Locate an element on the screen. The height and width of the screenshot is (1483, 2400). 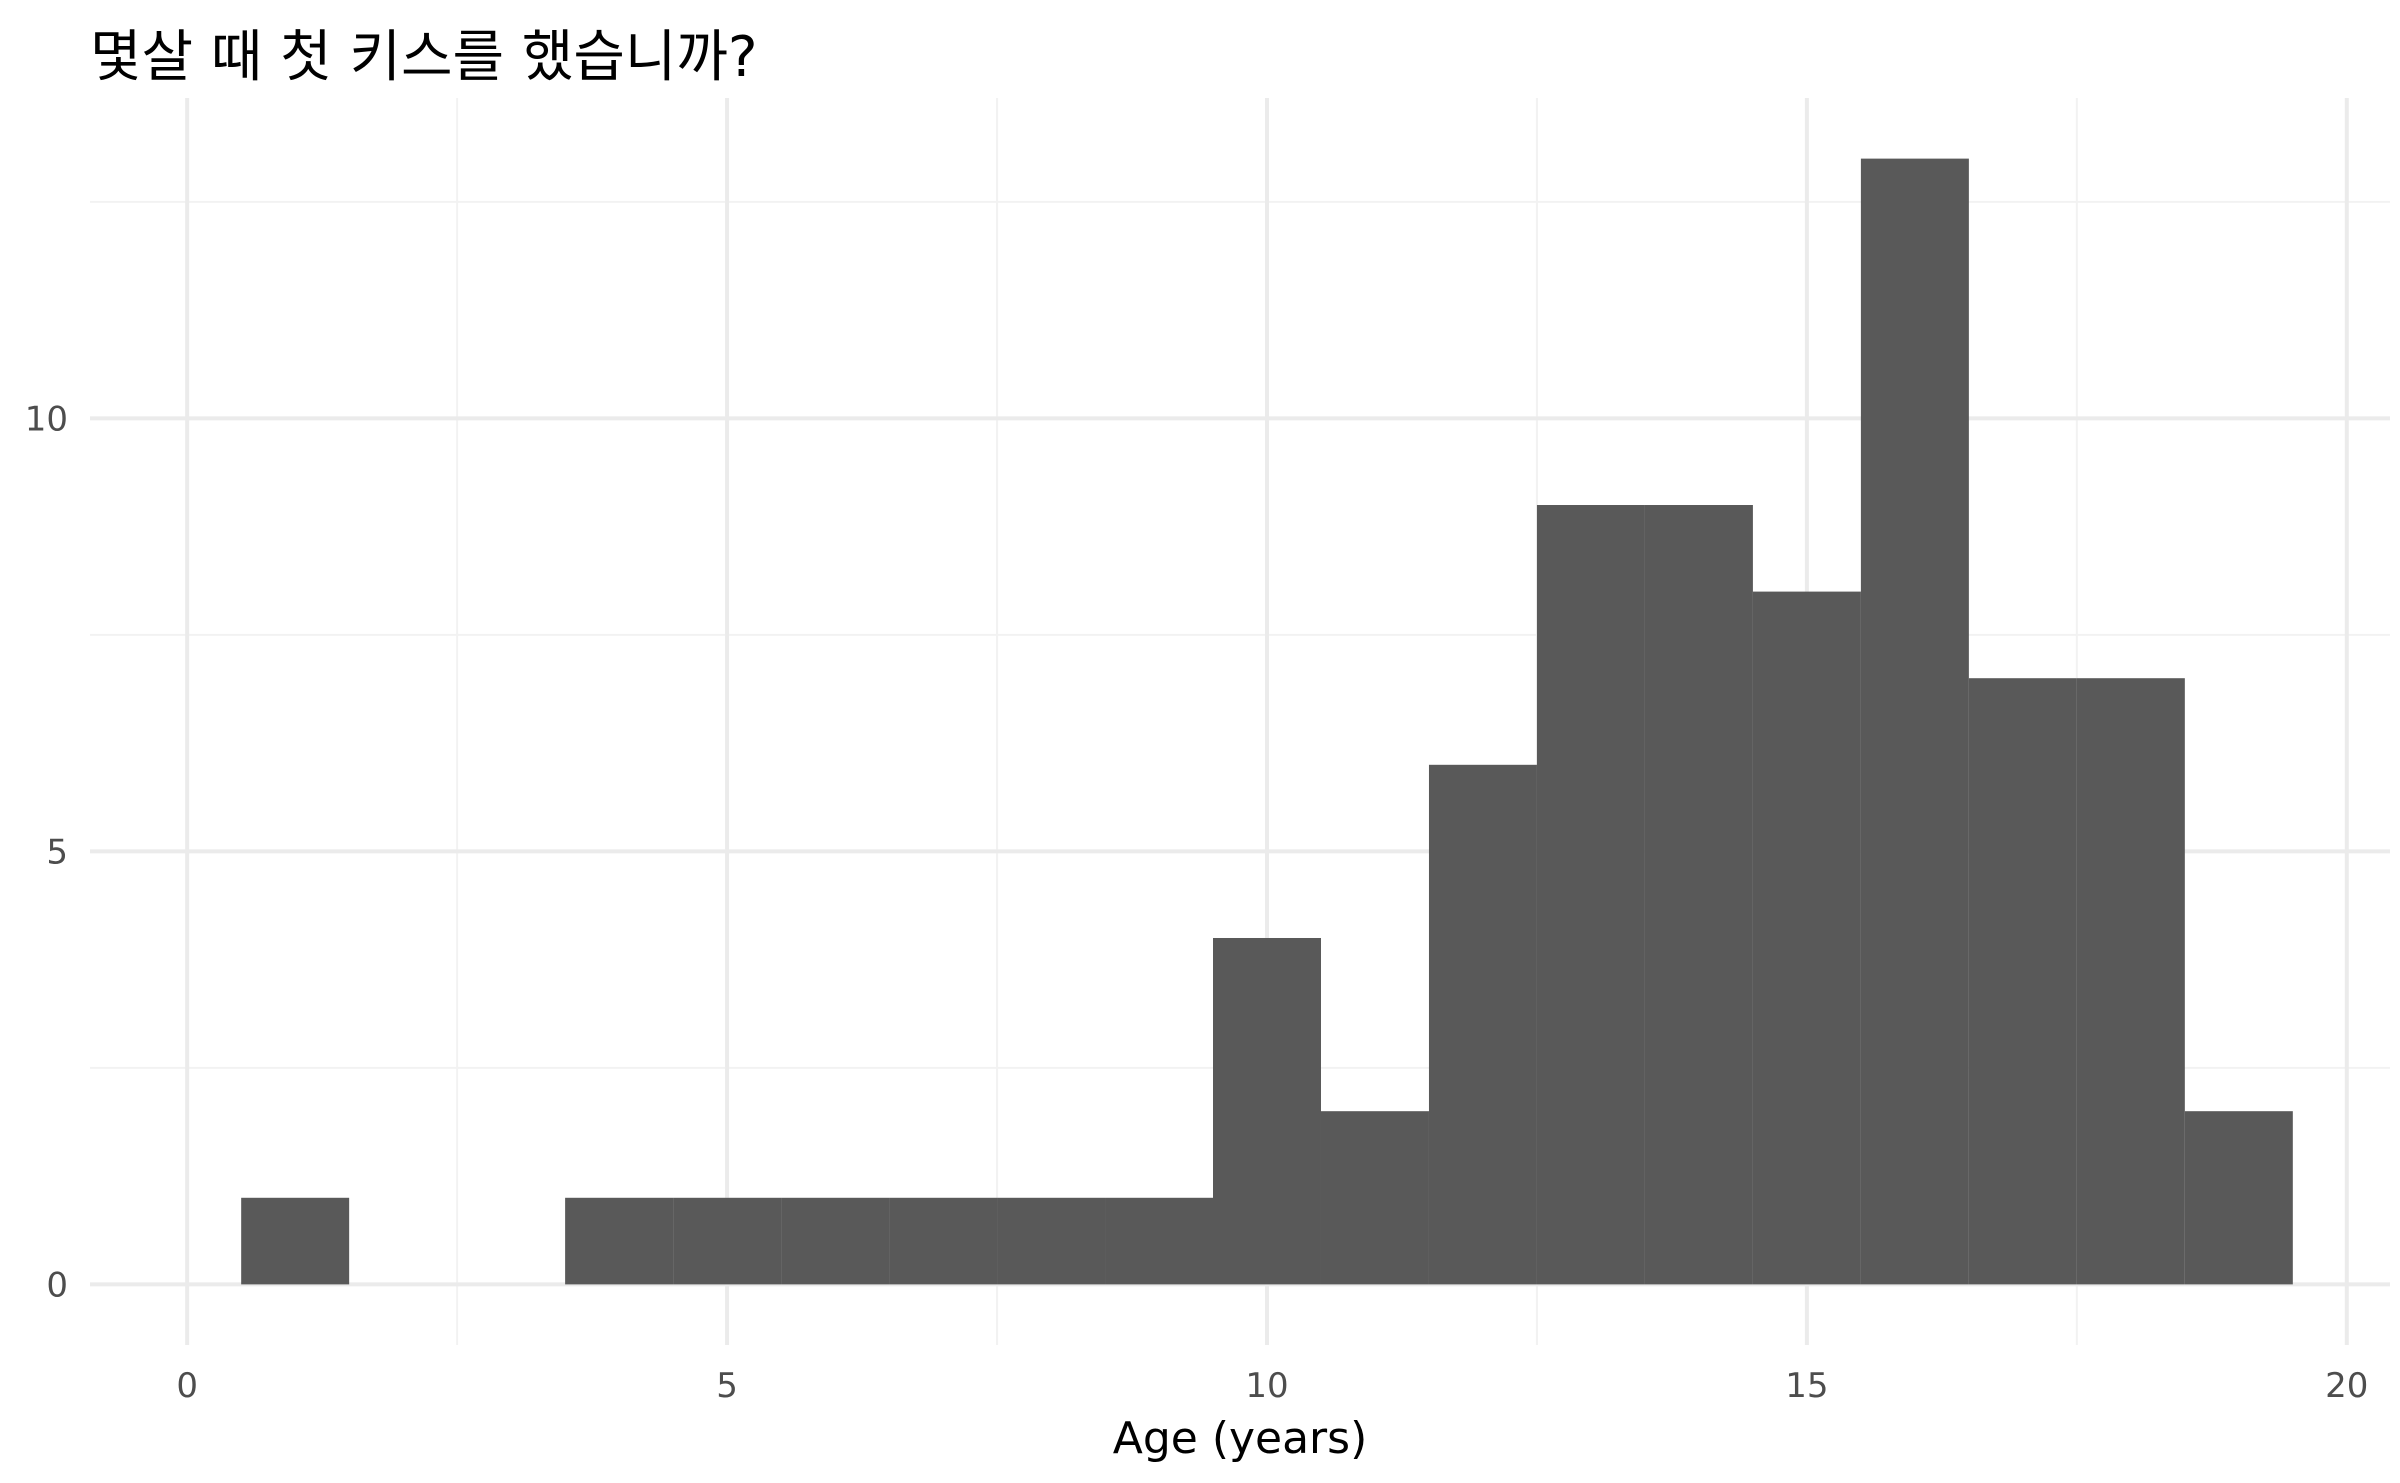
x-tick-label: 15 is located at coordinates (1806, 1386).